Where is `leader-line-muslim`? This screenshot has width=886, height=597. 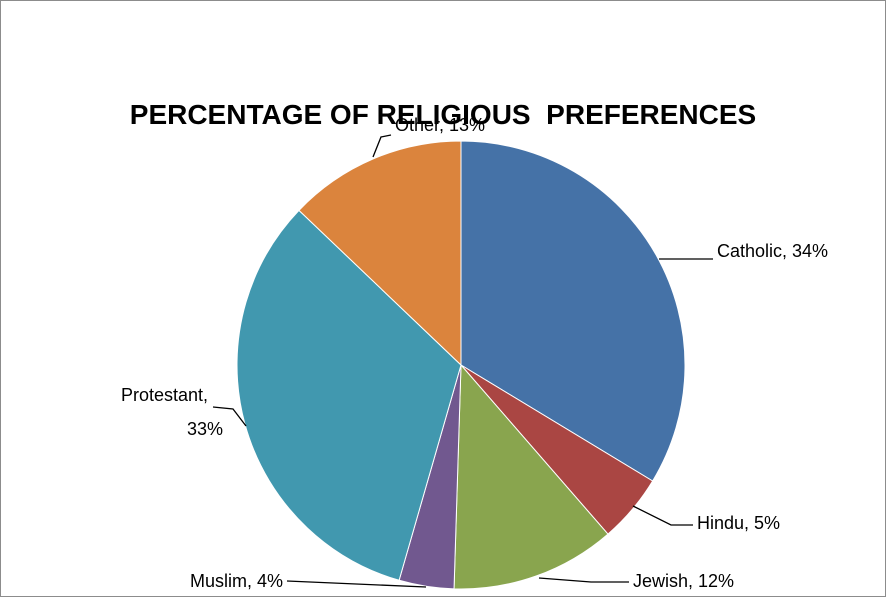 leader-line-muslim is located at coordinates (356, 584).